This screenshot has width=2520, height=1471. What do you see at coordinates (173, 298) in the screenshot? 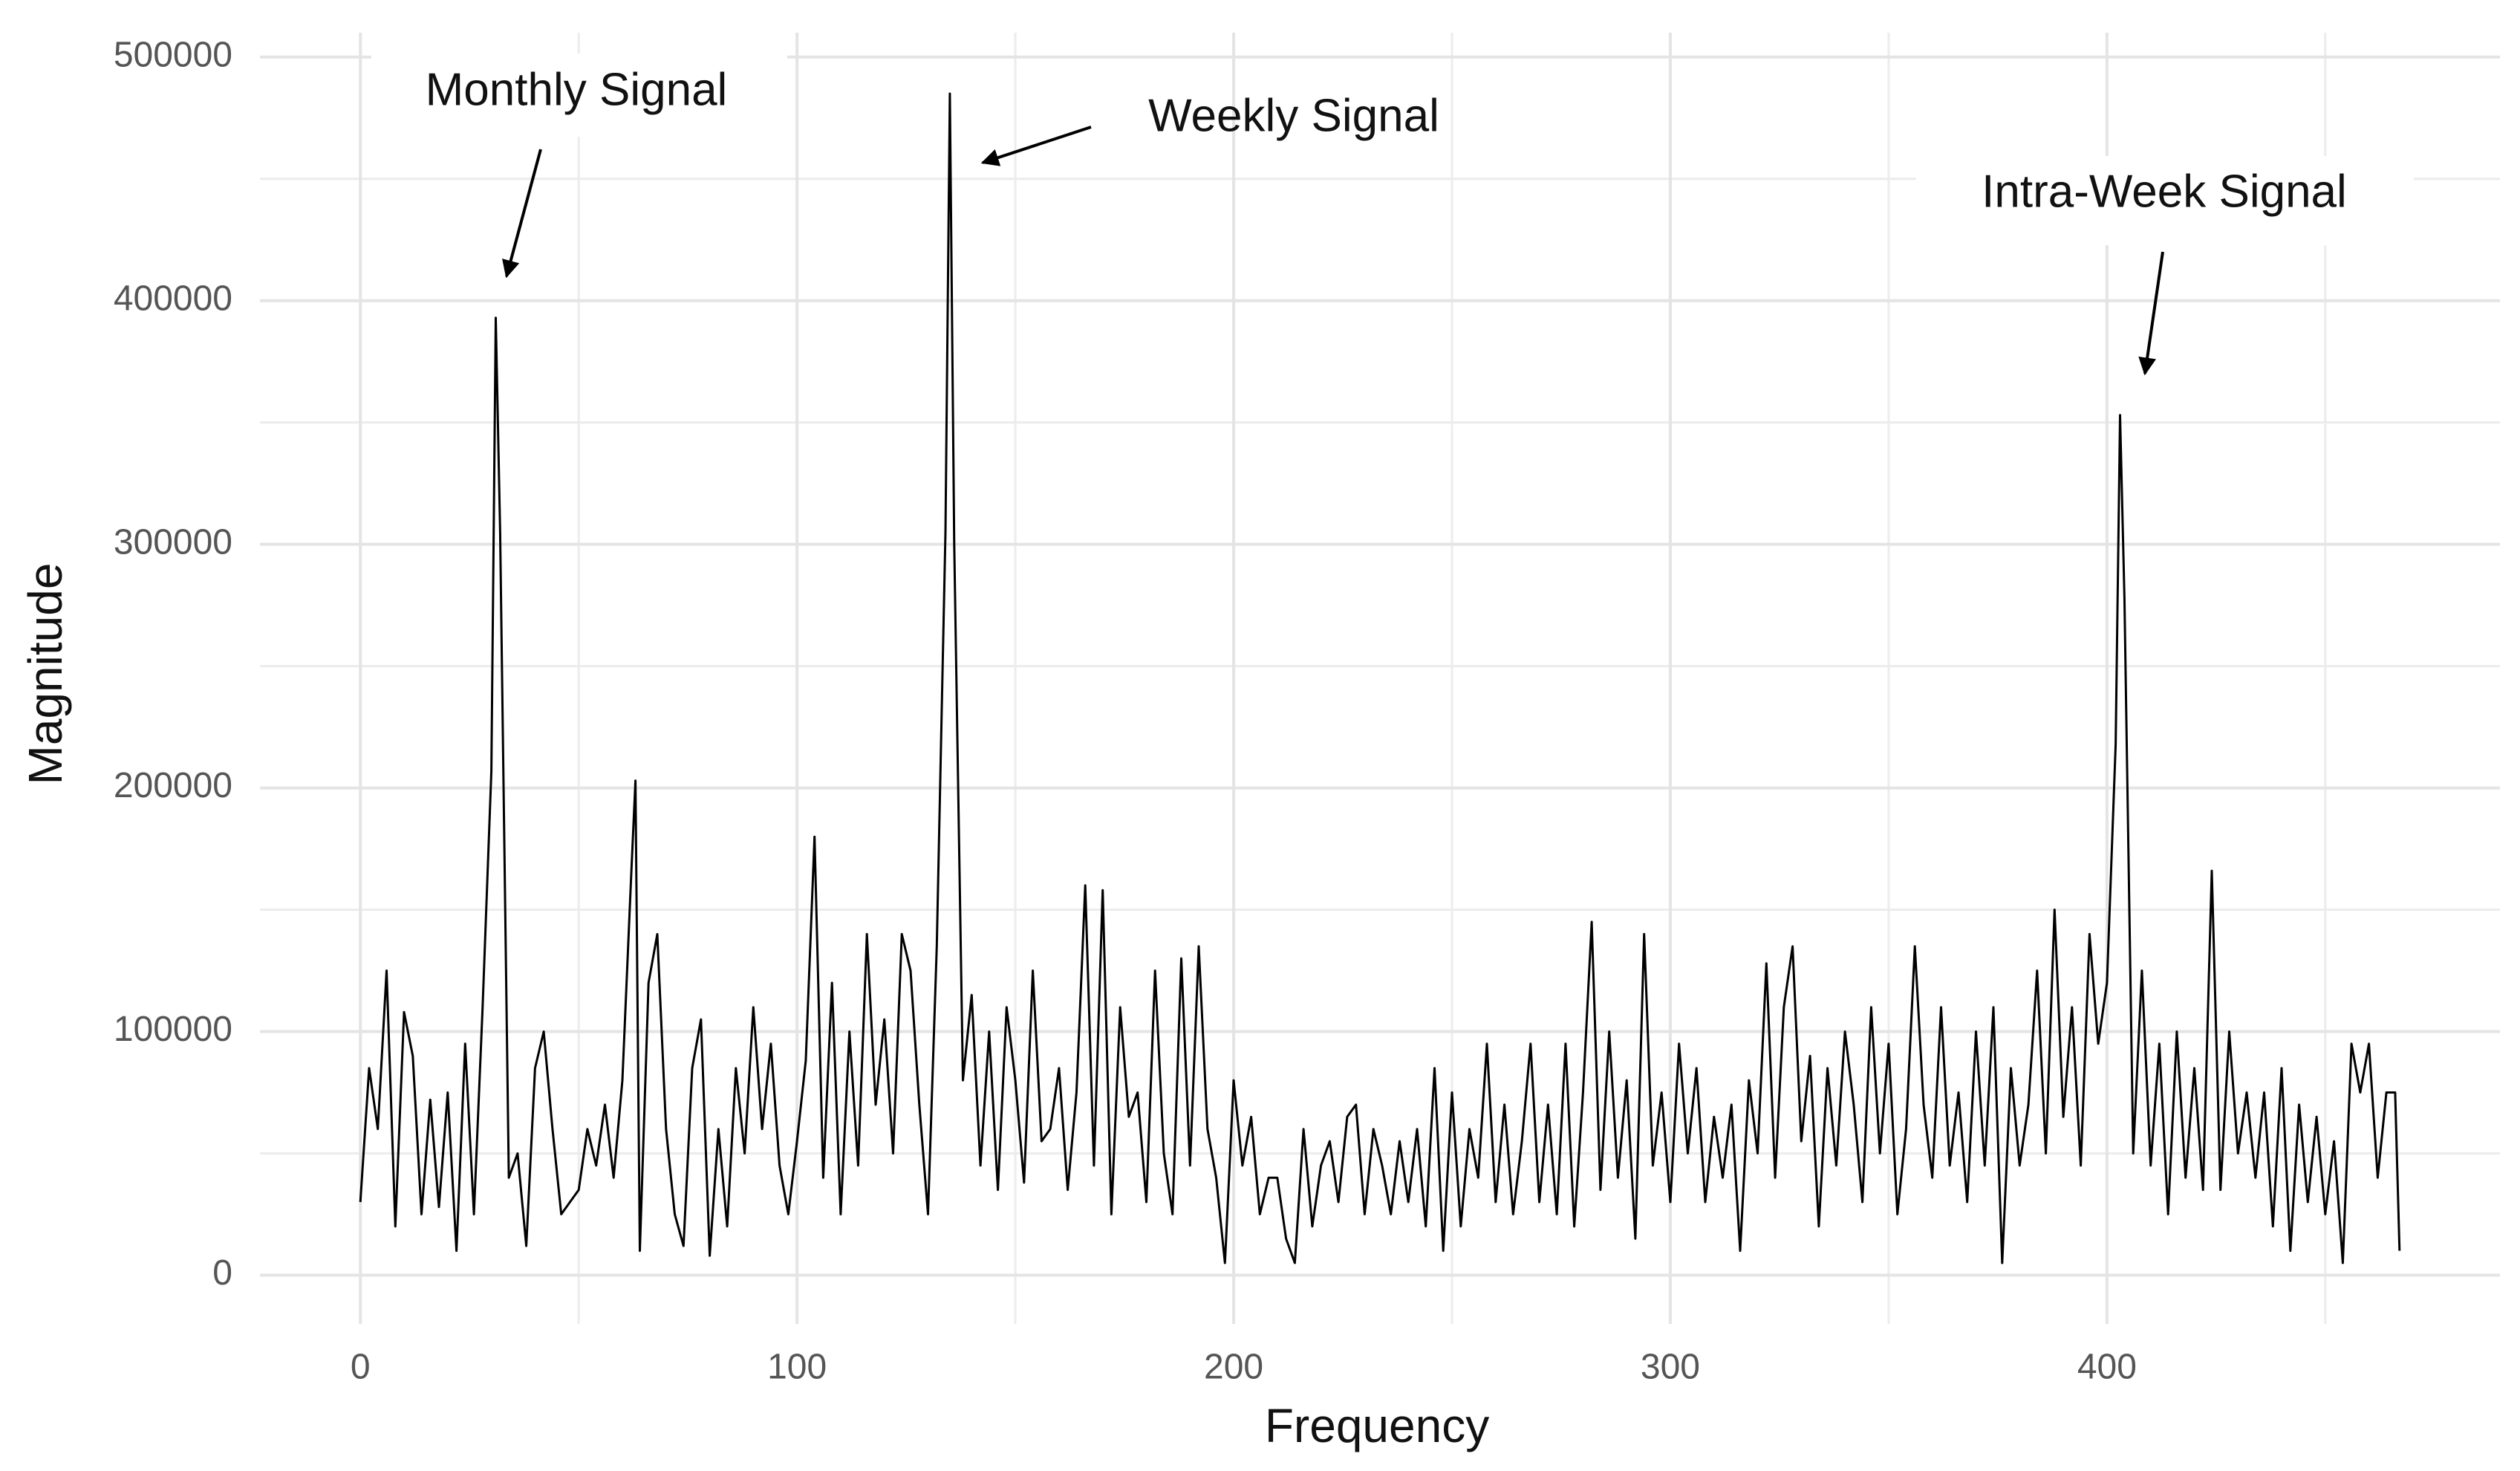
I see `y-tick-label: 400000` at bounding box center [173, 298].